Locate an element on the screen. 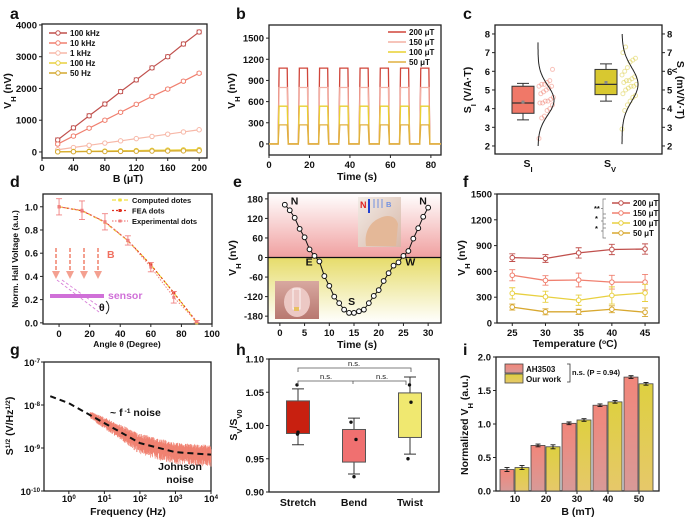 The image size is (685, 517). y-tick-label: 1.00 is located at coordinates (255, 426).